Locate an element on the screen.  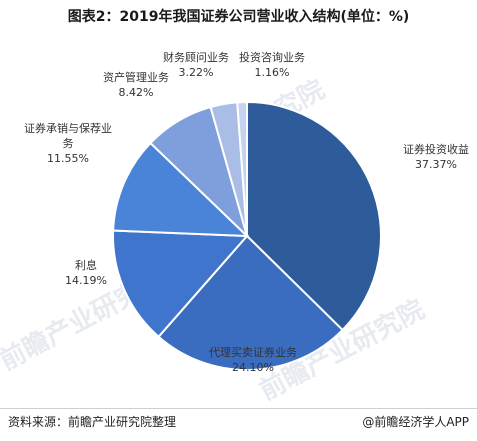
slice-category-label: 证券承销与保荐业 is located at coordinates (68, 128).